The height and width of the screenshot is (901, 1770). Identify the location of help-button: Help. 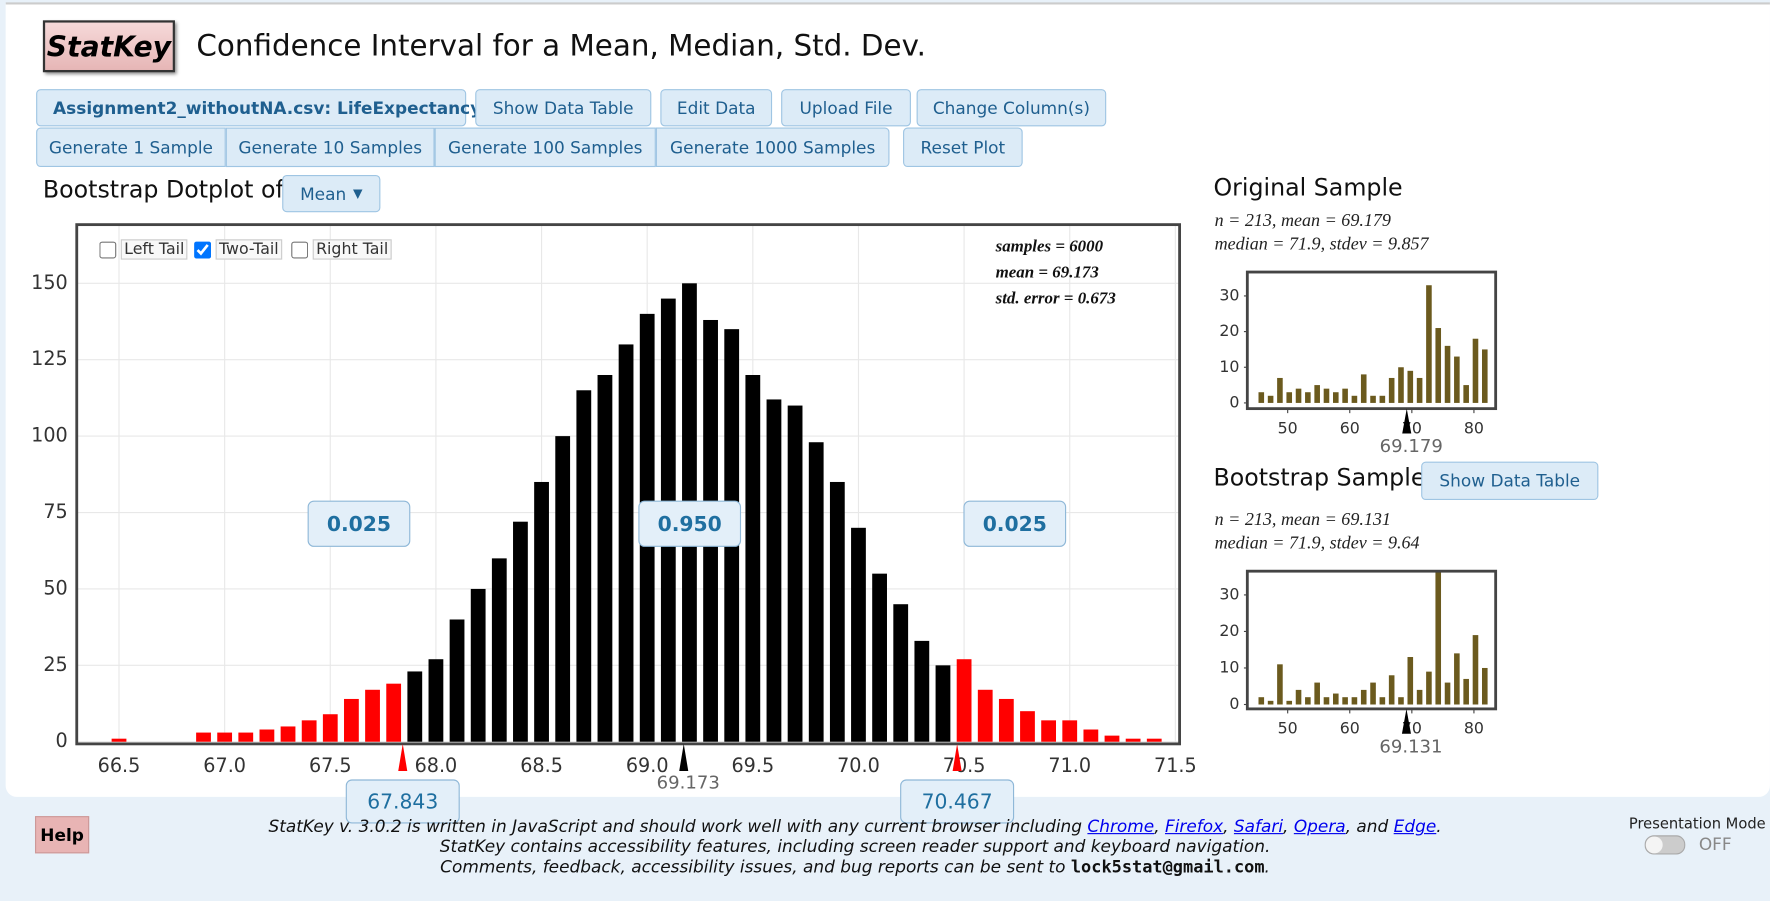
(62, 835).